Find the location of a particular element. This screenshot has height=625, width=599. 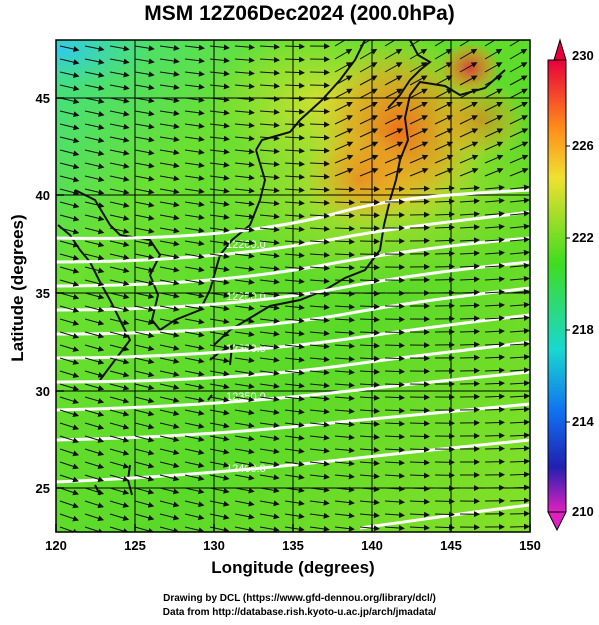

x-tick-labels: 120 125 130 135 140 145 150 is located at coordinates (293, 545).